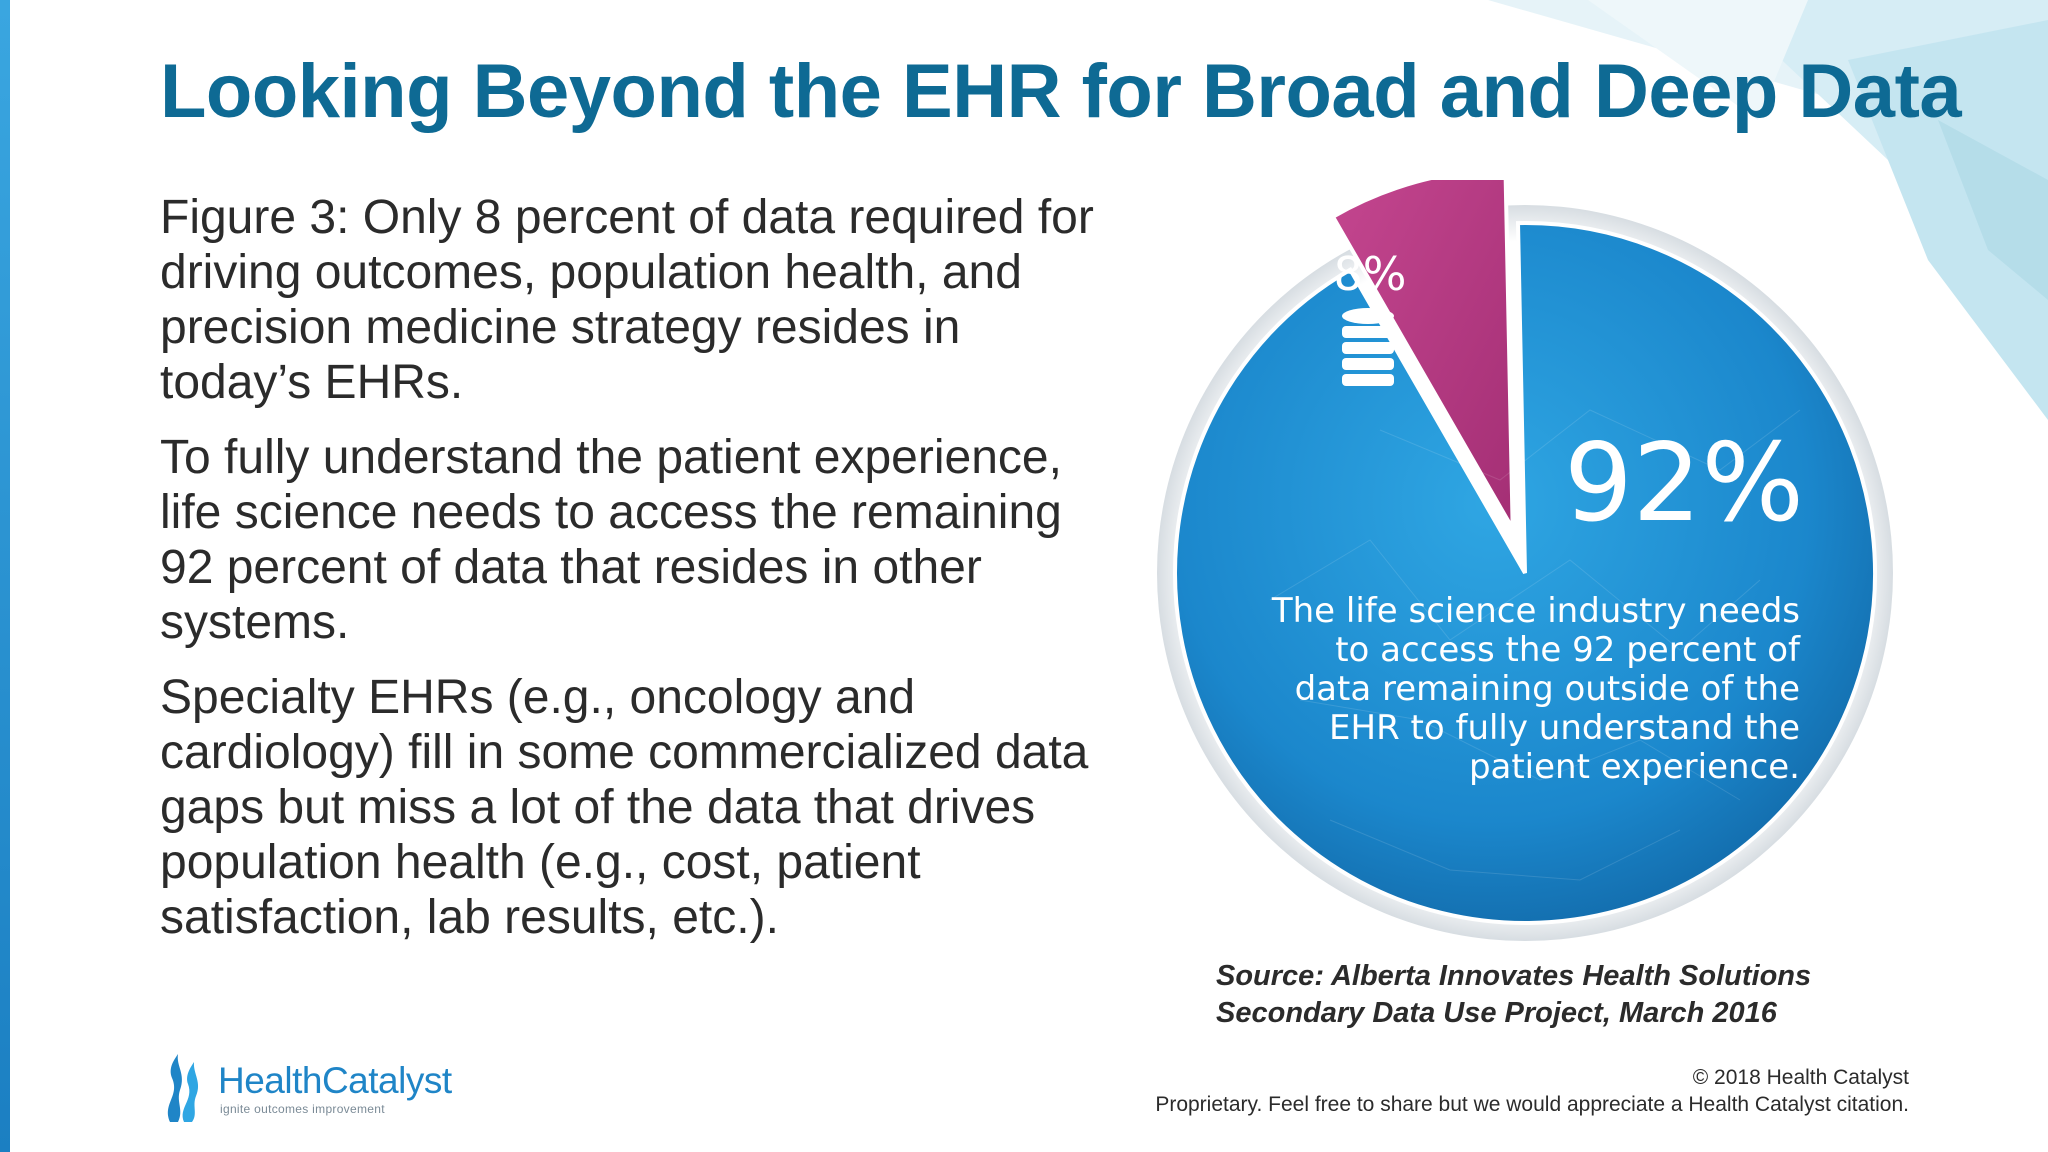 The image size is (2048, 1152). Describe the element at coordinates (1568, 650) in the screenshot. I see `chart-description-line: to access the 92 percent of` at that location.